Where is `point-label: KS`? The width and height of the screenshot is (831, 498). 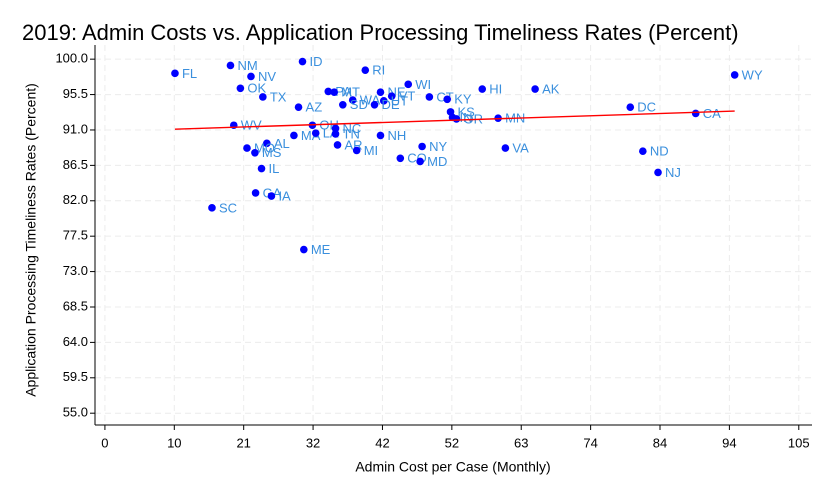 point-label: KS is located at coordinates (467, 111).